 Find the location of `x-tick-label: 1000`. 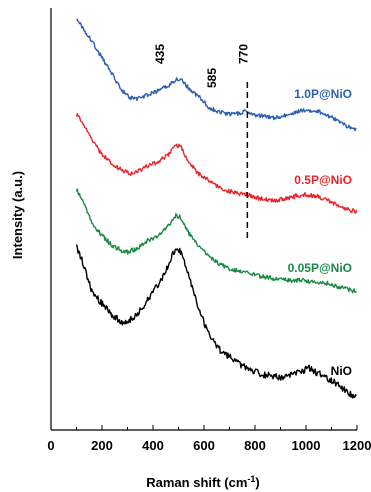

x-tick-label: 1000 is located at coordinates (306, 445).